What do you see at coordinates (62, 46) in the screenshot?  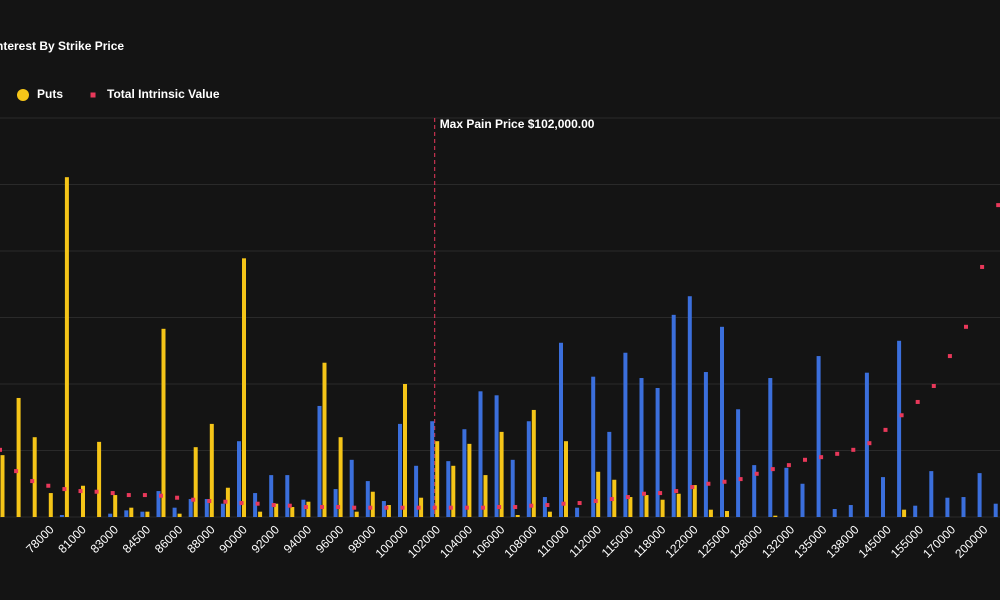 I see `chart-title: nterest By Strike Price` at bounding box center [62, 46].